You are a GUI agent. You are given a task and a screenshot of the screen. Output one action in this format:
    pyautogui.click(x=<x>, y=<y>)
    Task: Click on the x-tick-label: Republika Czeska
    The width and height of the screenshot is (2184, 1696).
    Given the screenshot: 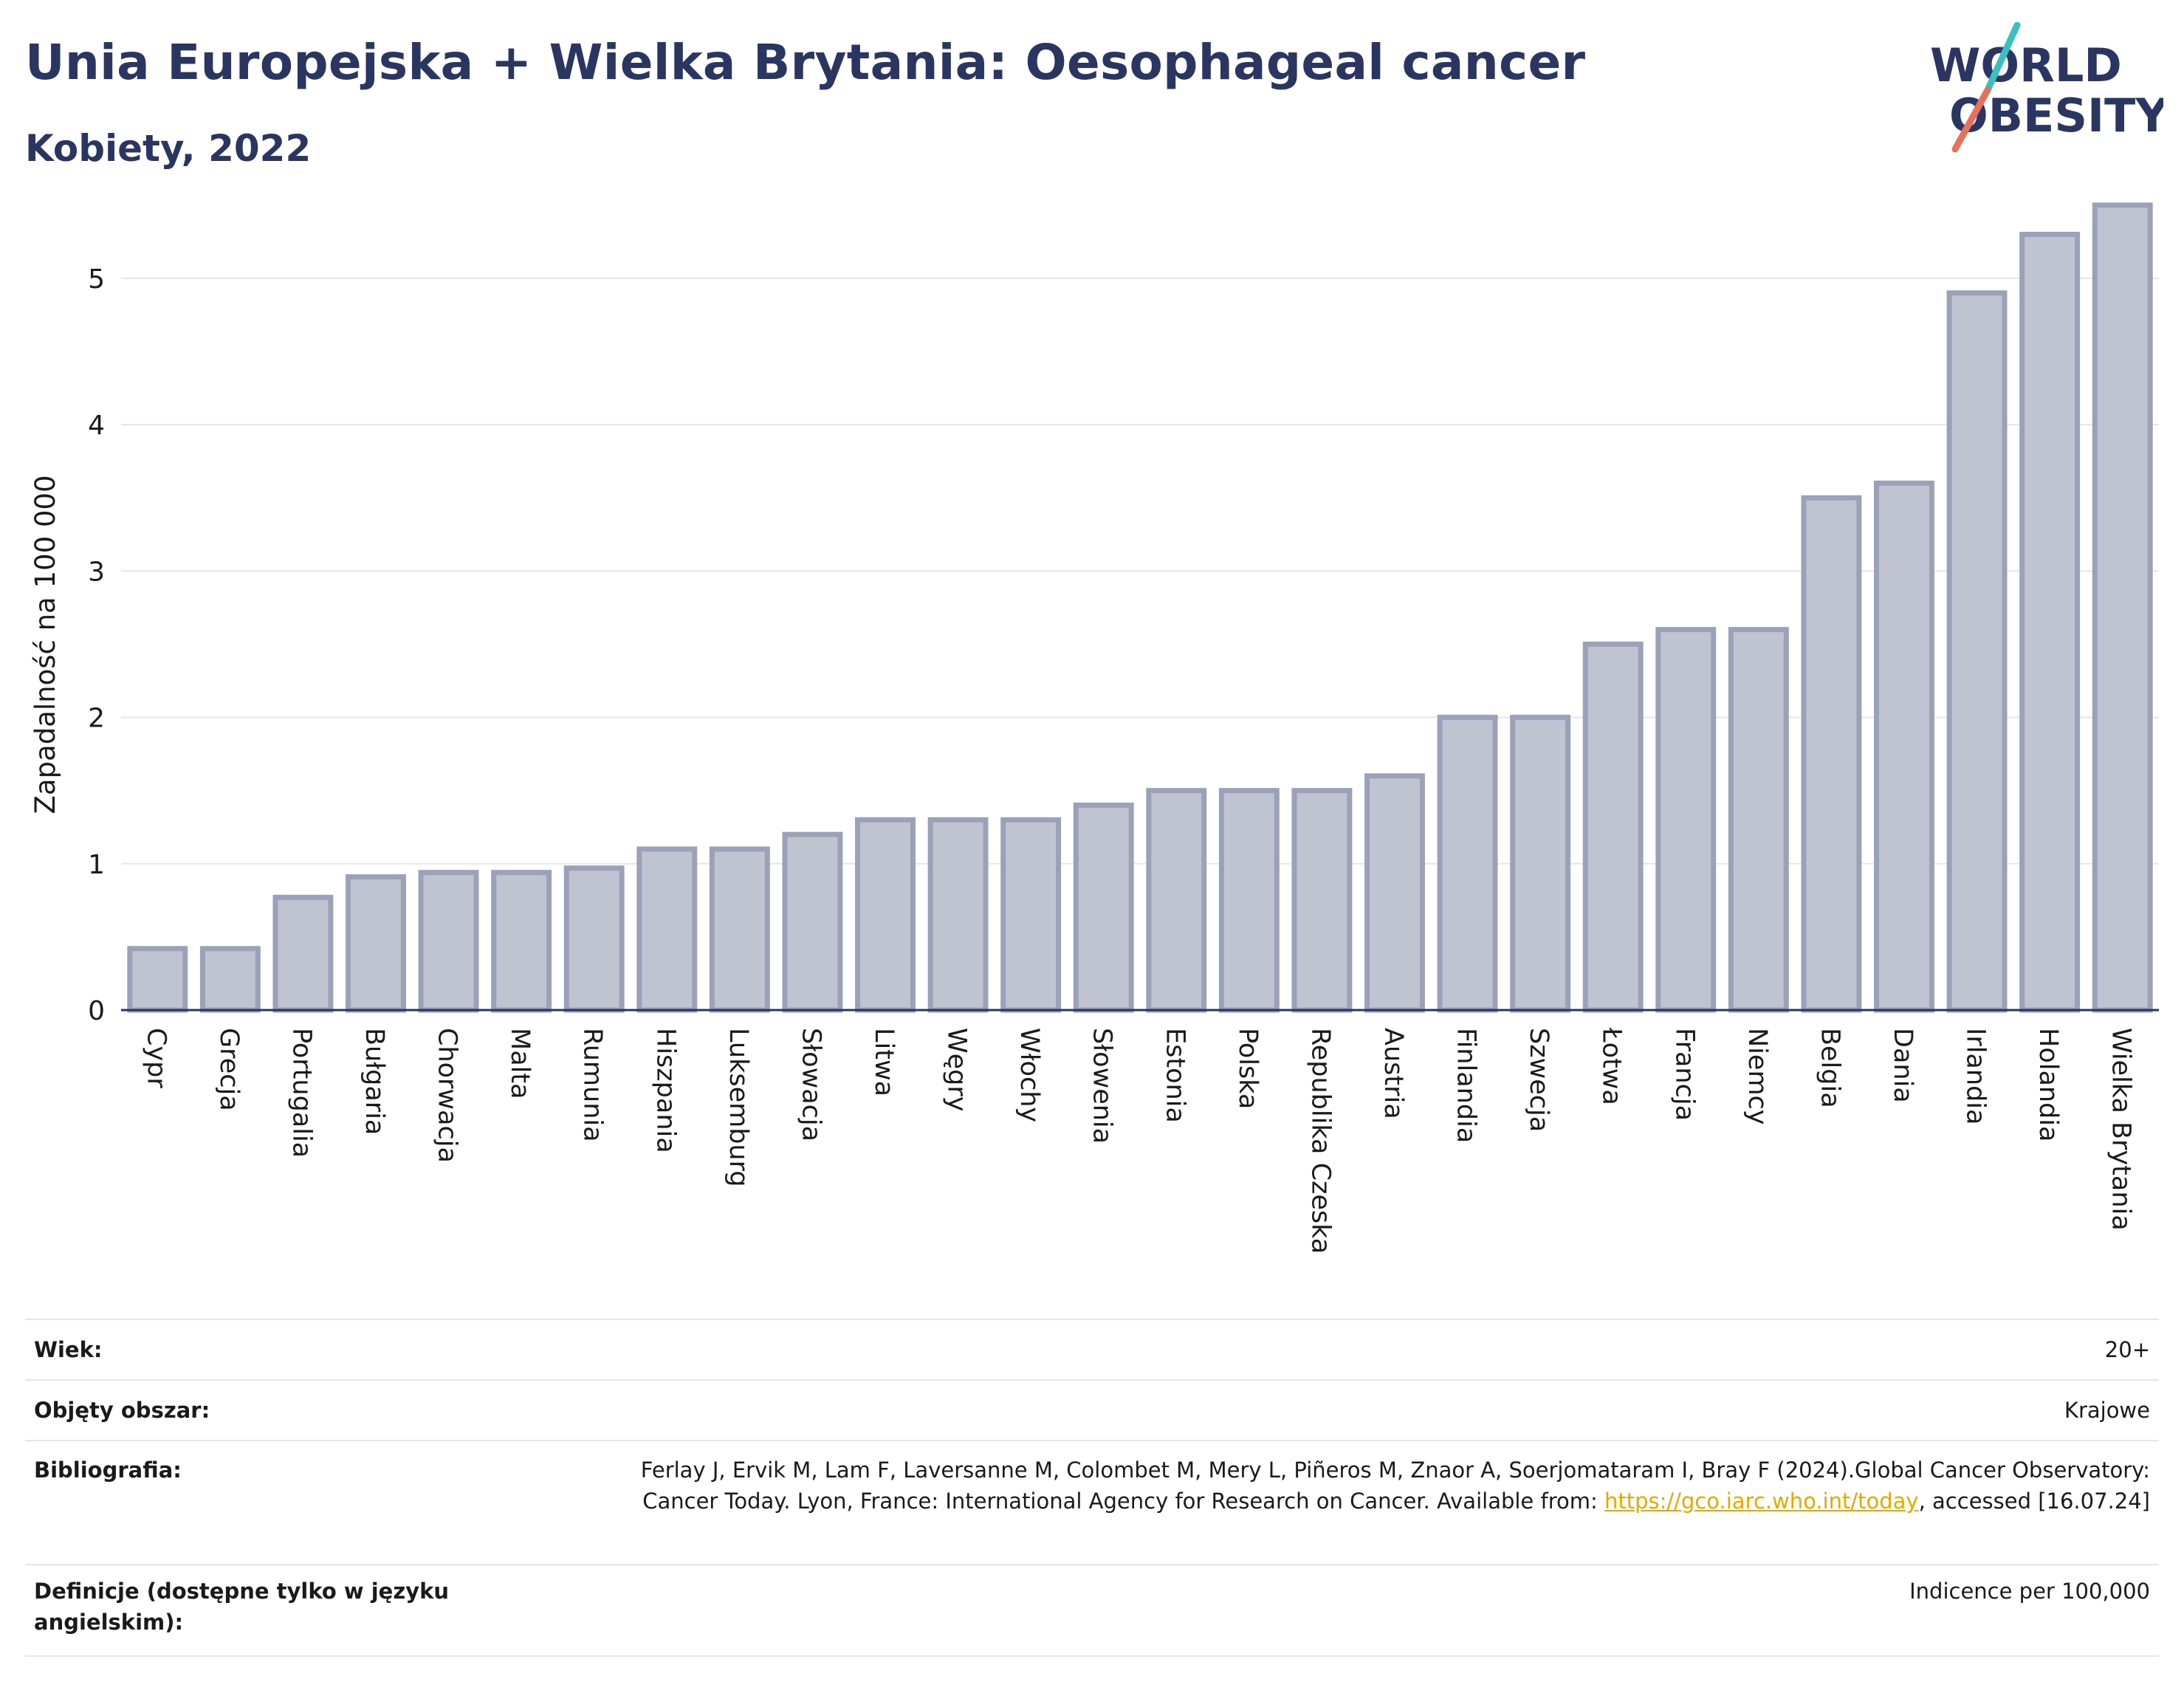 What is the action you would take?
    pyautogui.click(x=1320, y=1141)
    